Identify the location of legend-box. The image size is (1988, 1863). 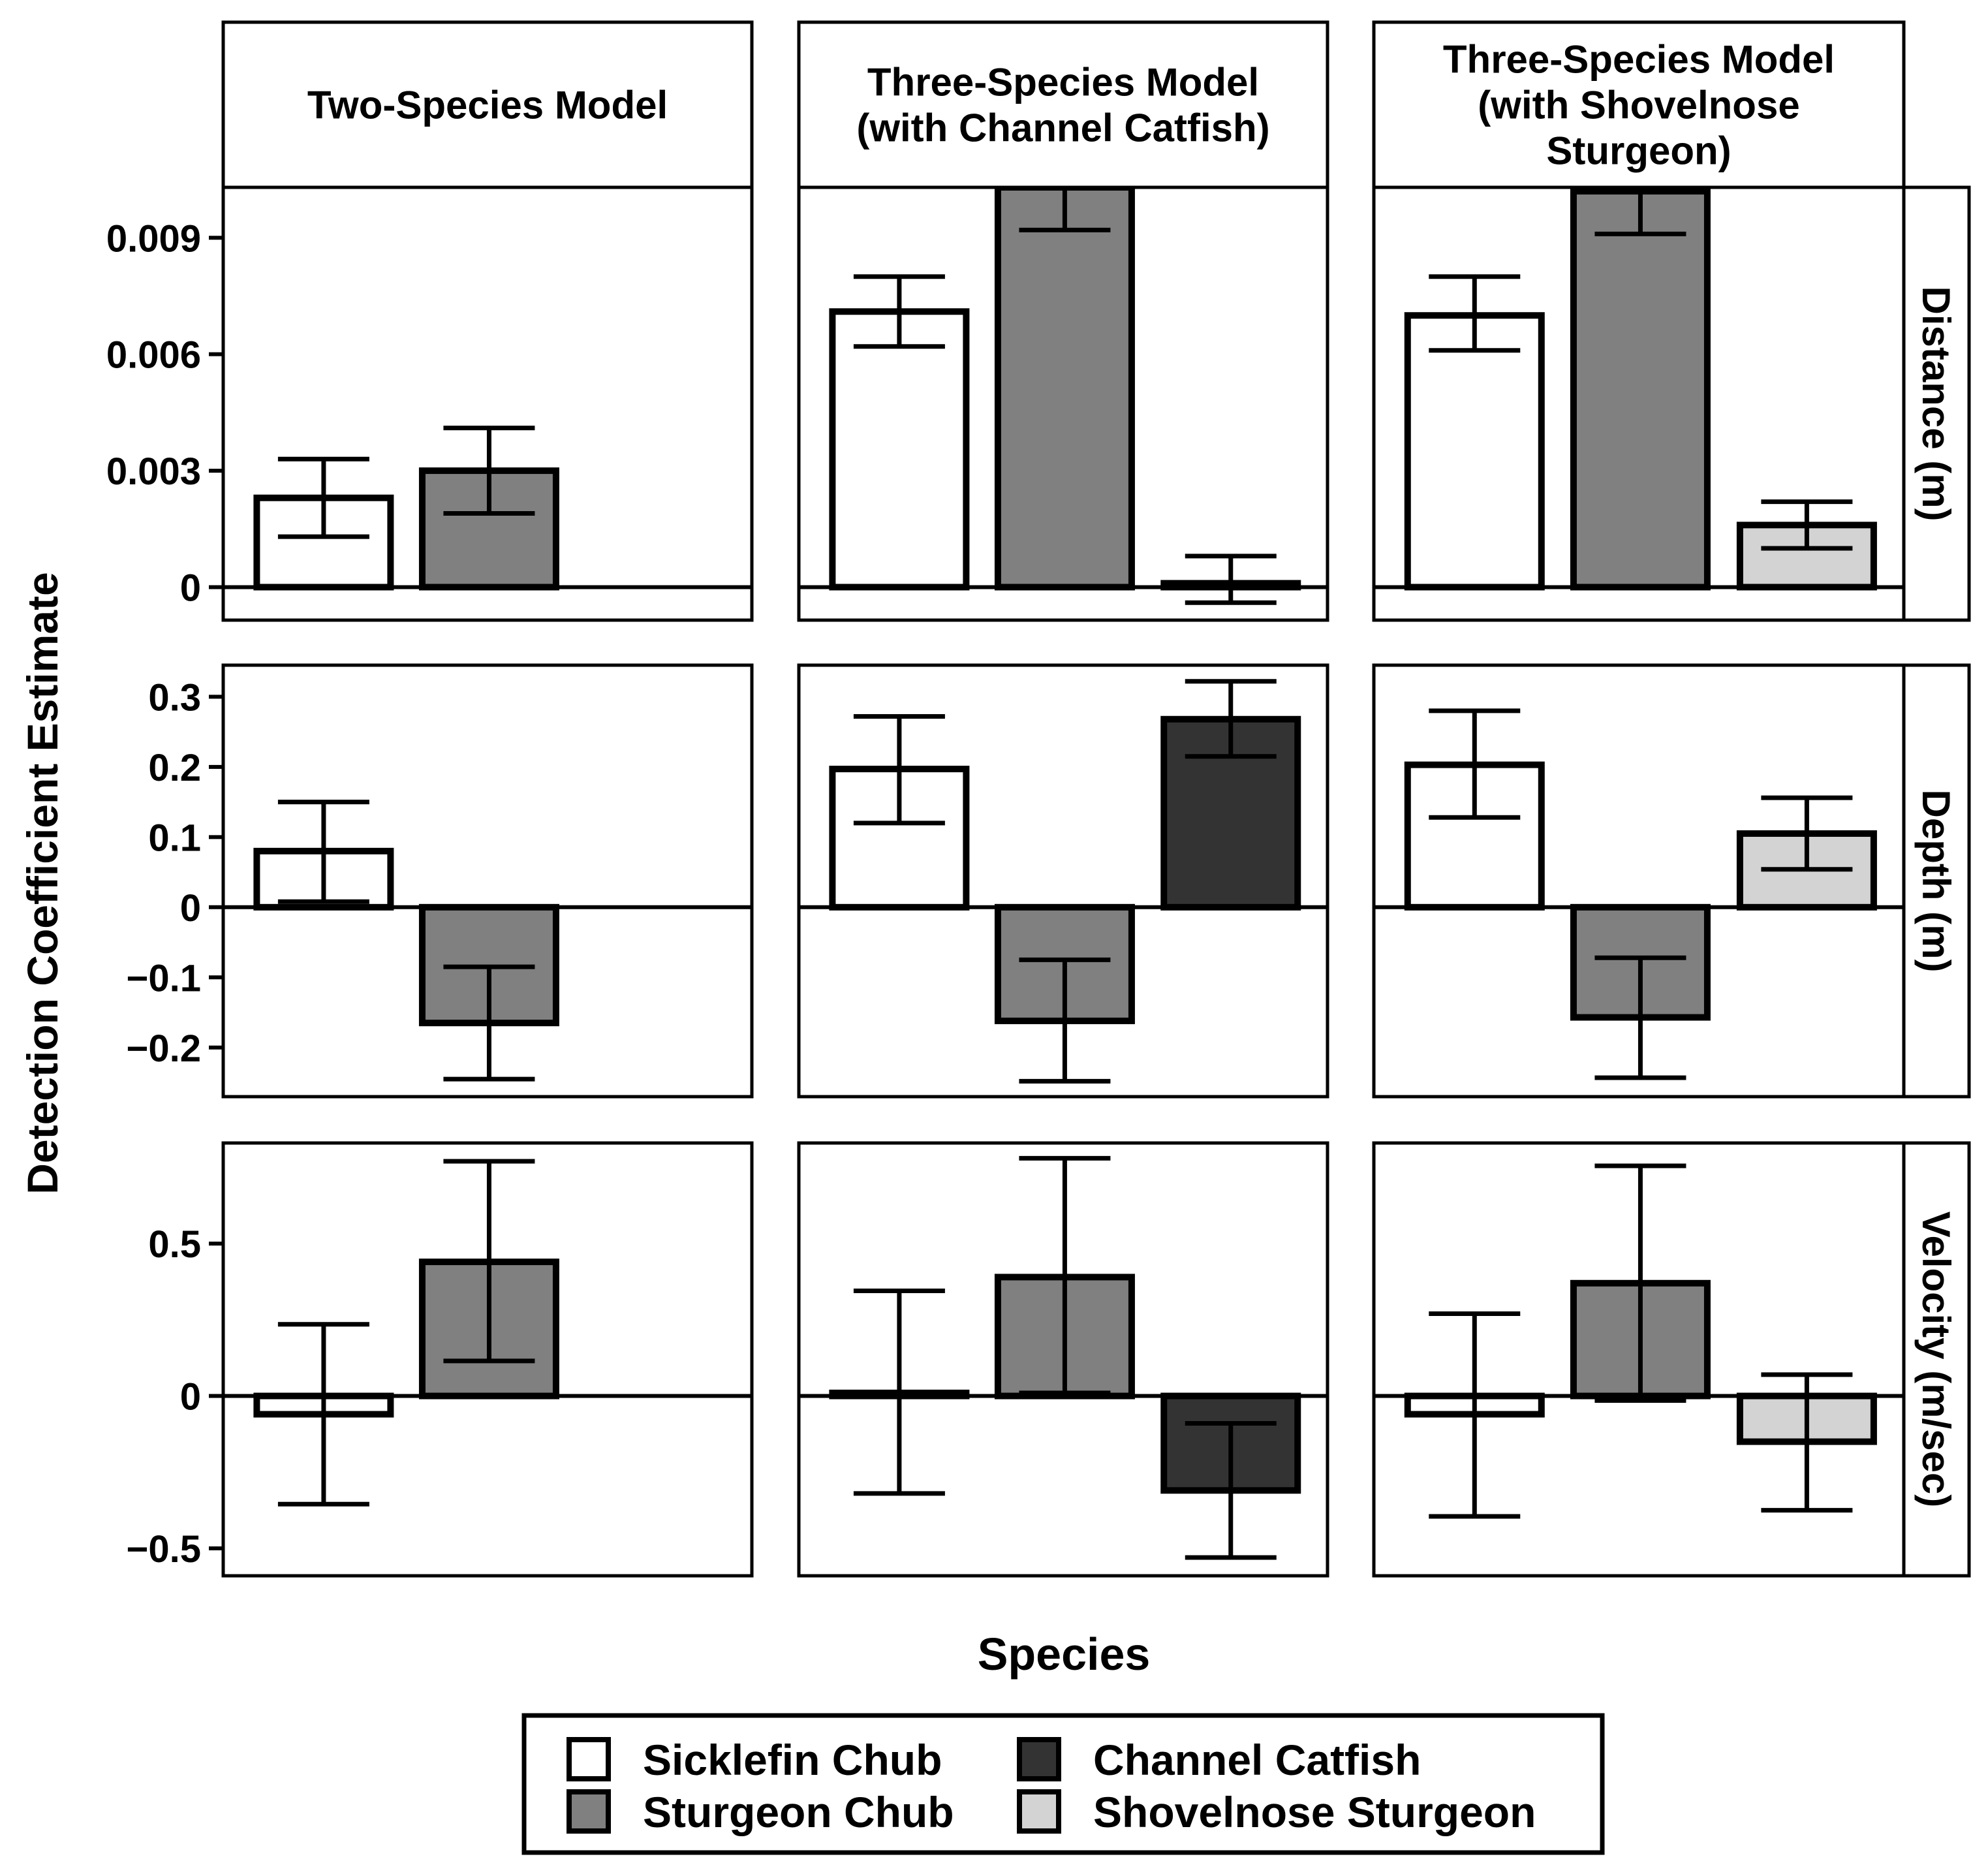
(1063, 1784).